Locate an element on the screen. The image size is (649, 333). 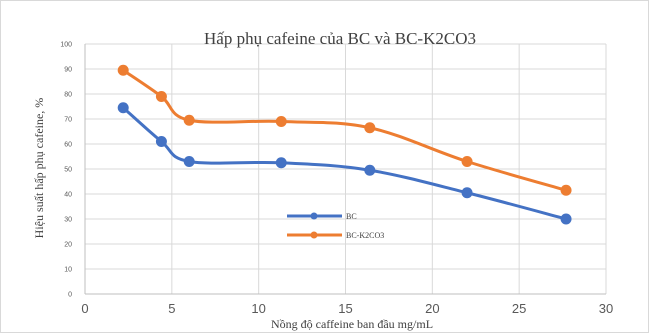
x-tick-label: 30 is located at coordinates (606, 308).